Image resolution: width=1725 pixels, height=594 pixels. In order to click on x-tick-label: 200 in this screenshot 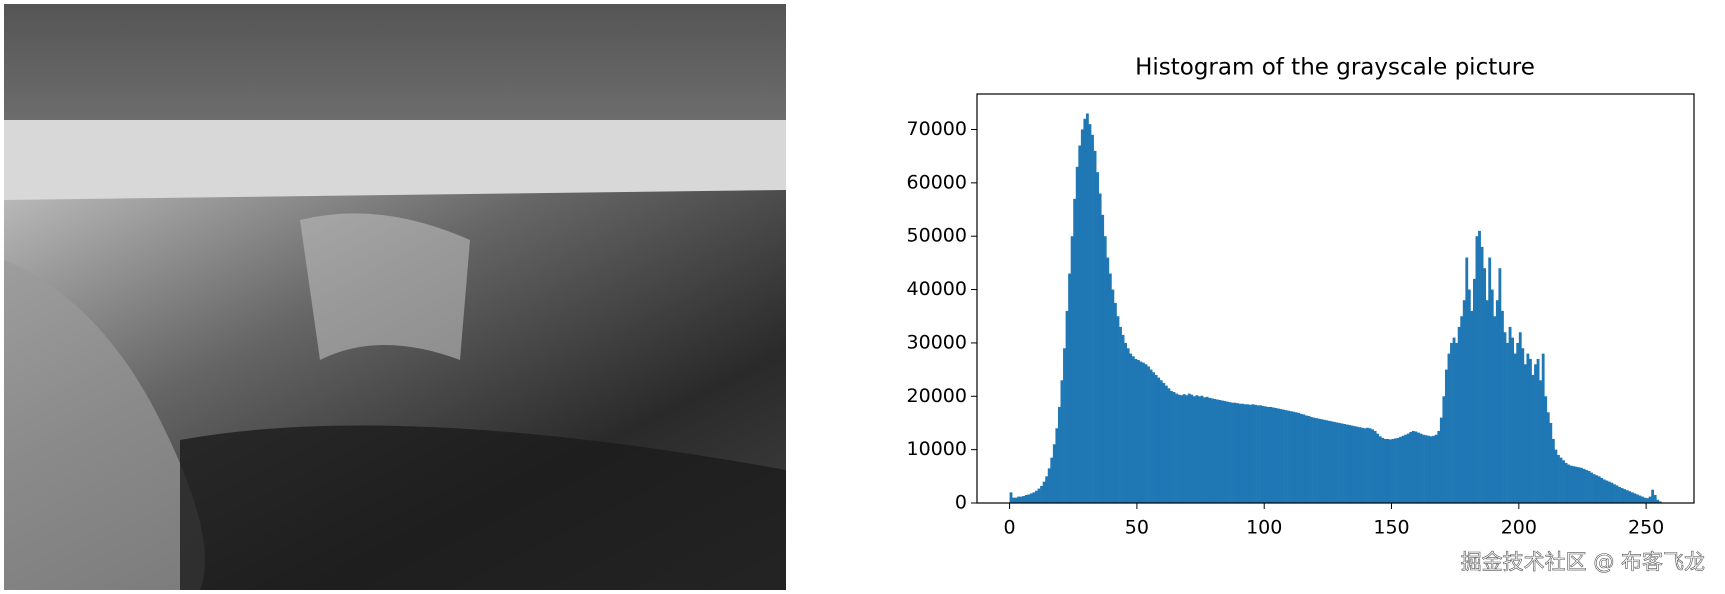, I will do `click(1519, 528)`.